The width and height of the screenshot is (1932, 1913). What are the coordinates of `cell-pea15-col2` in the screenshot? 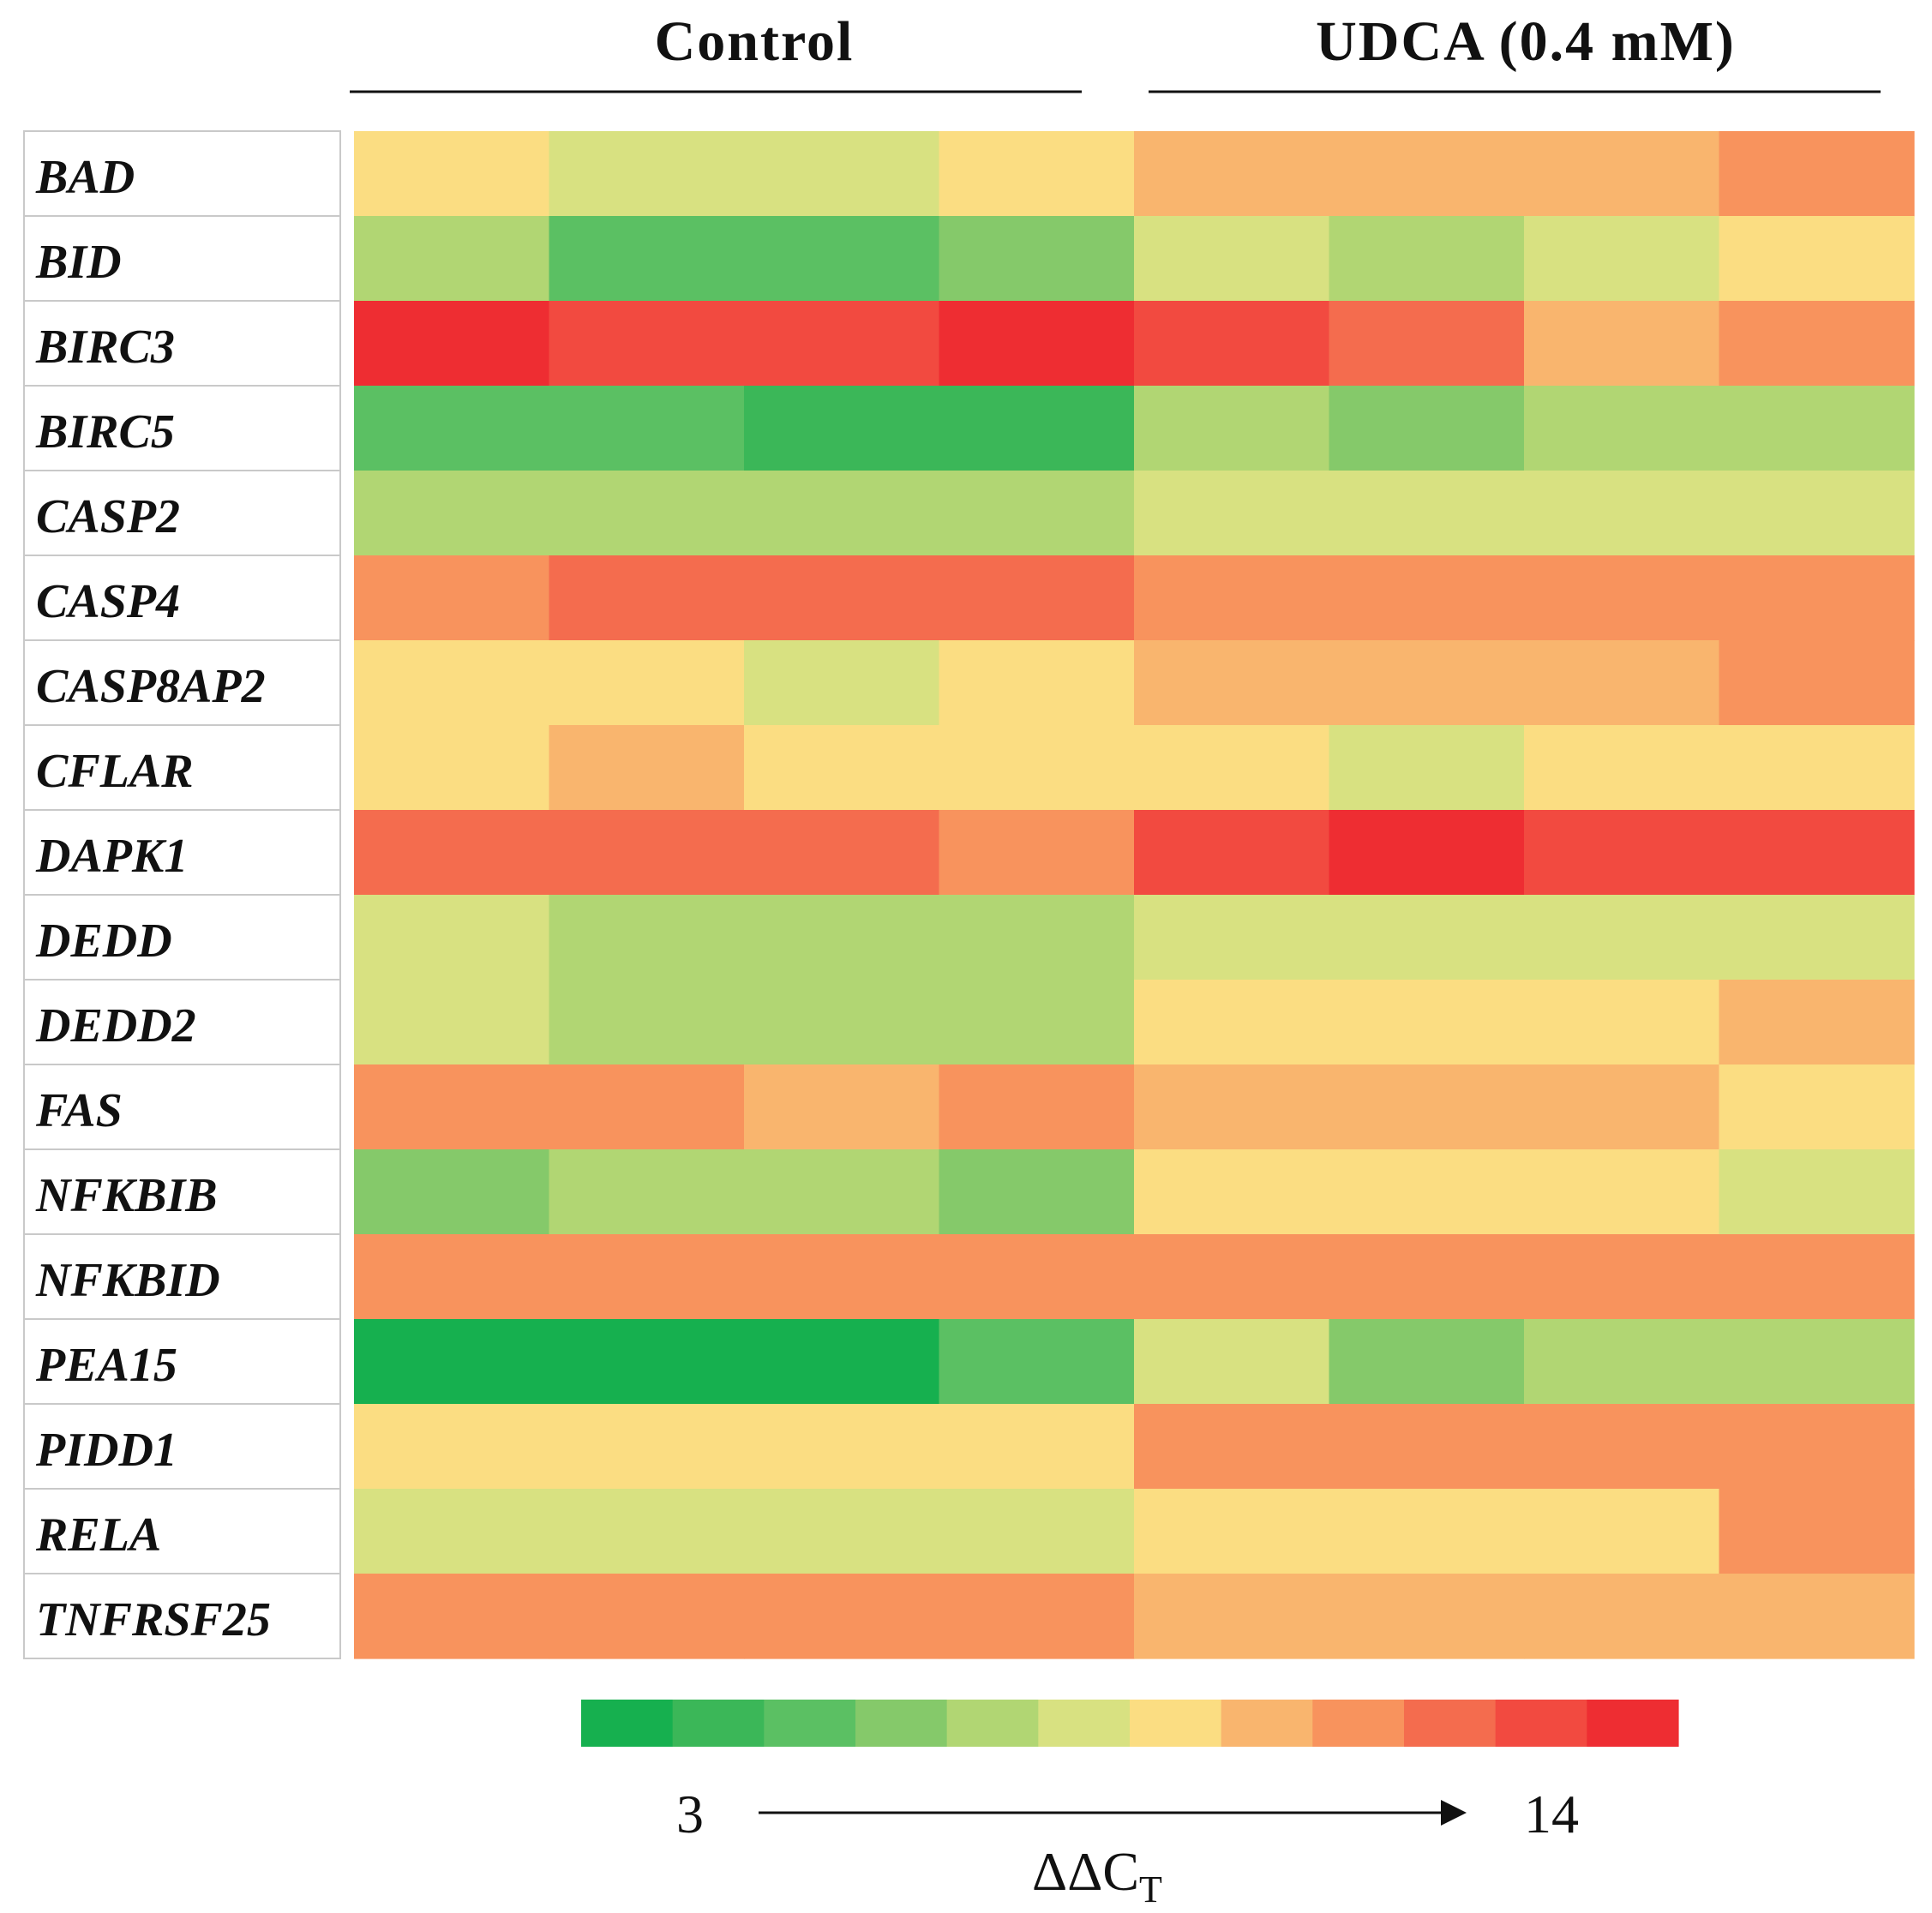 It's located at (647, 1362).